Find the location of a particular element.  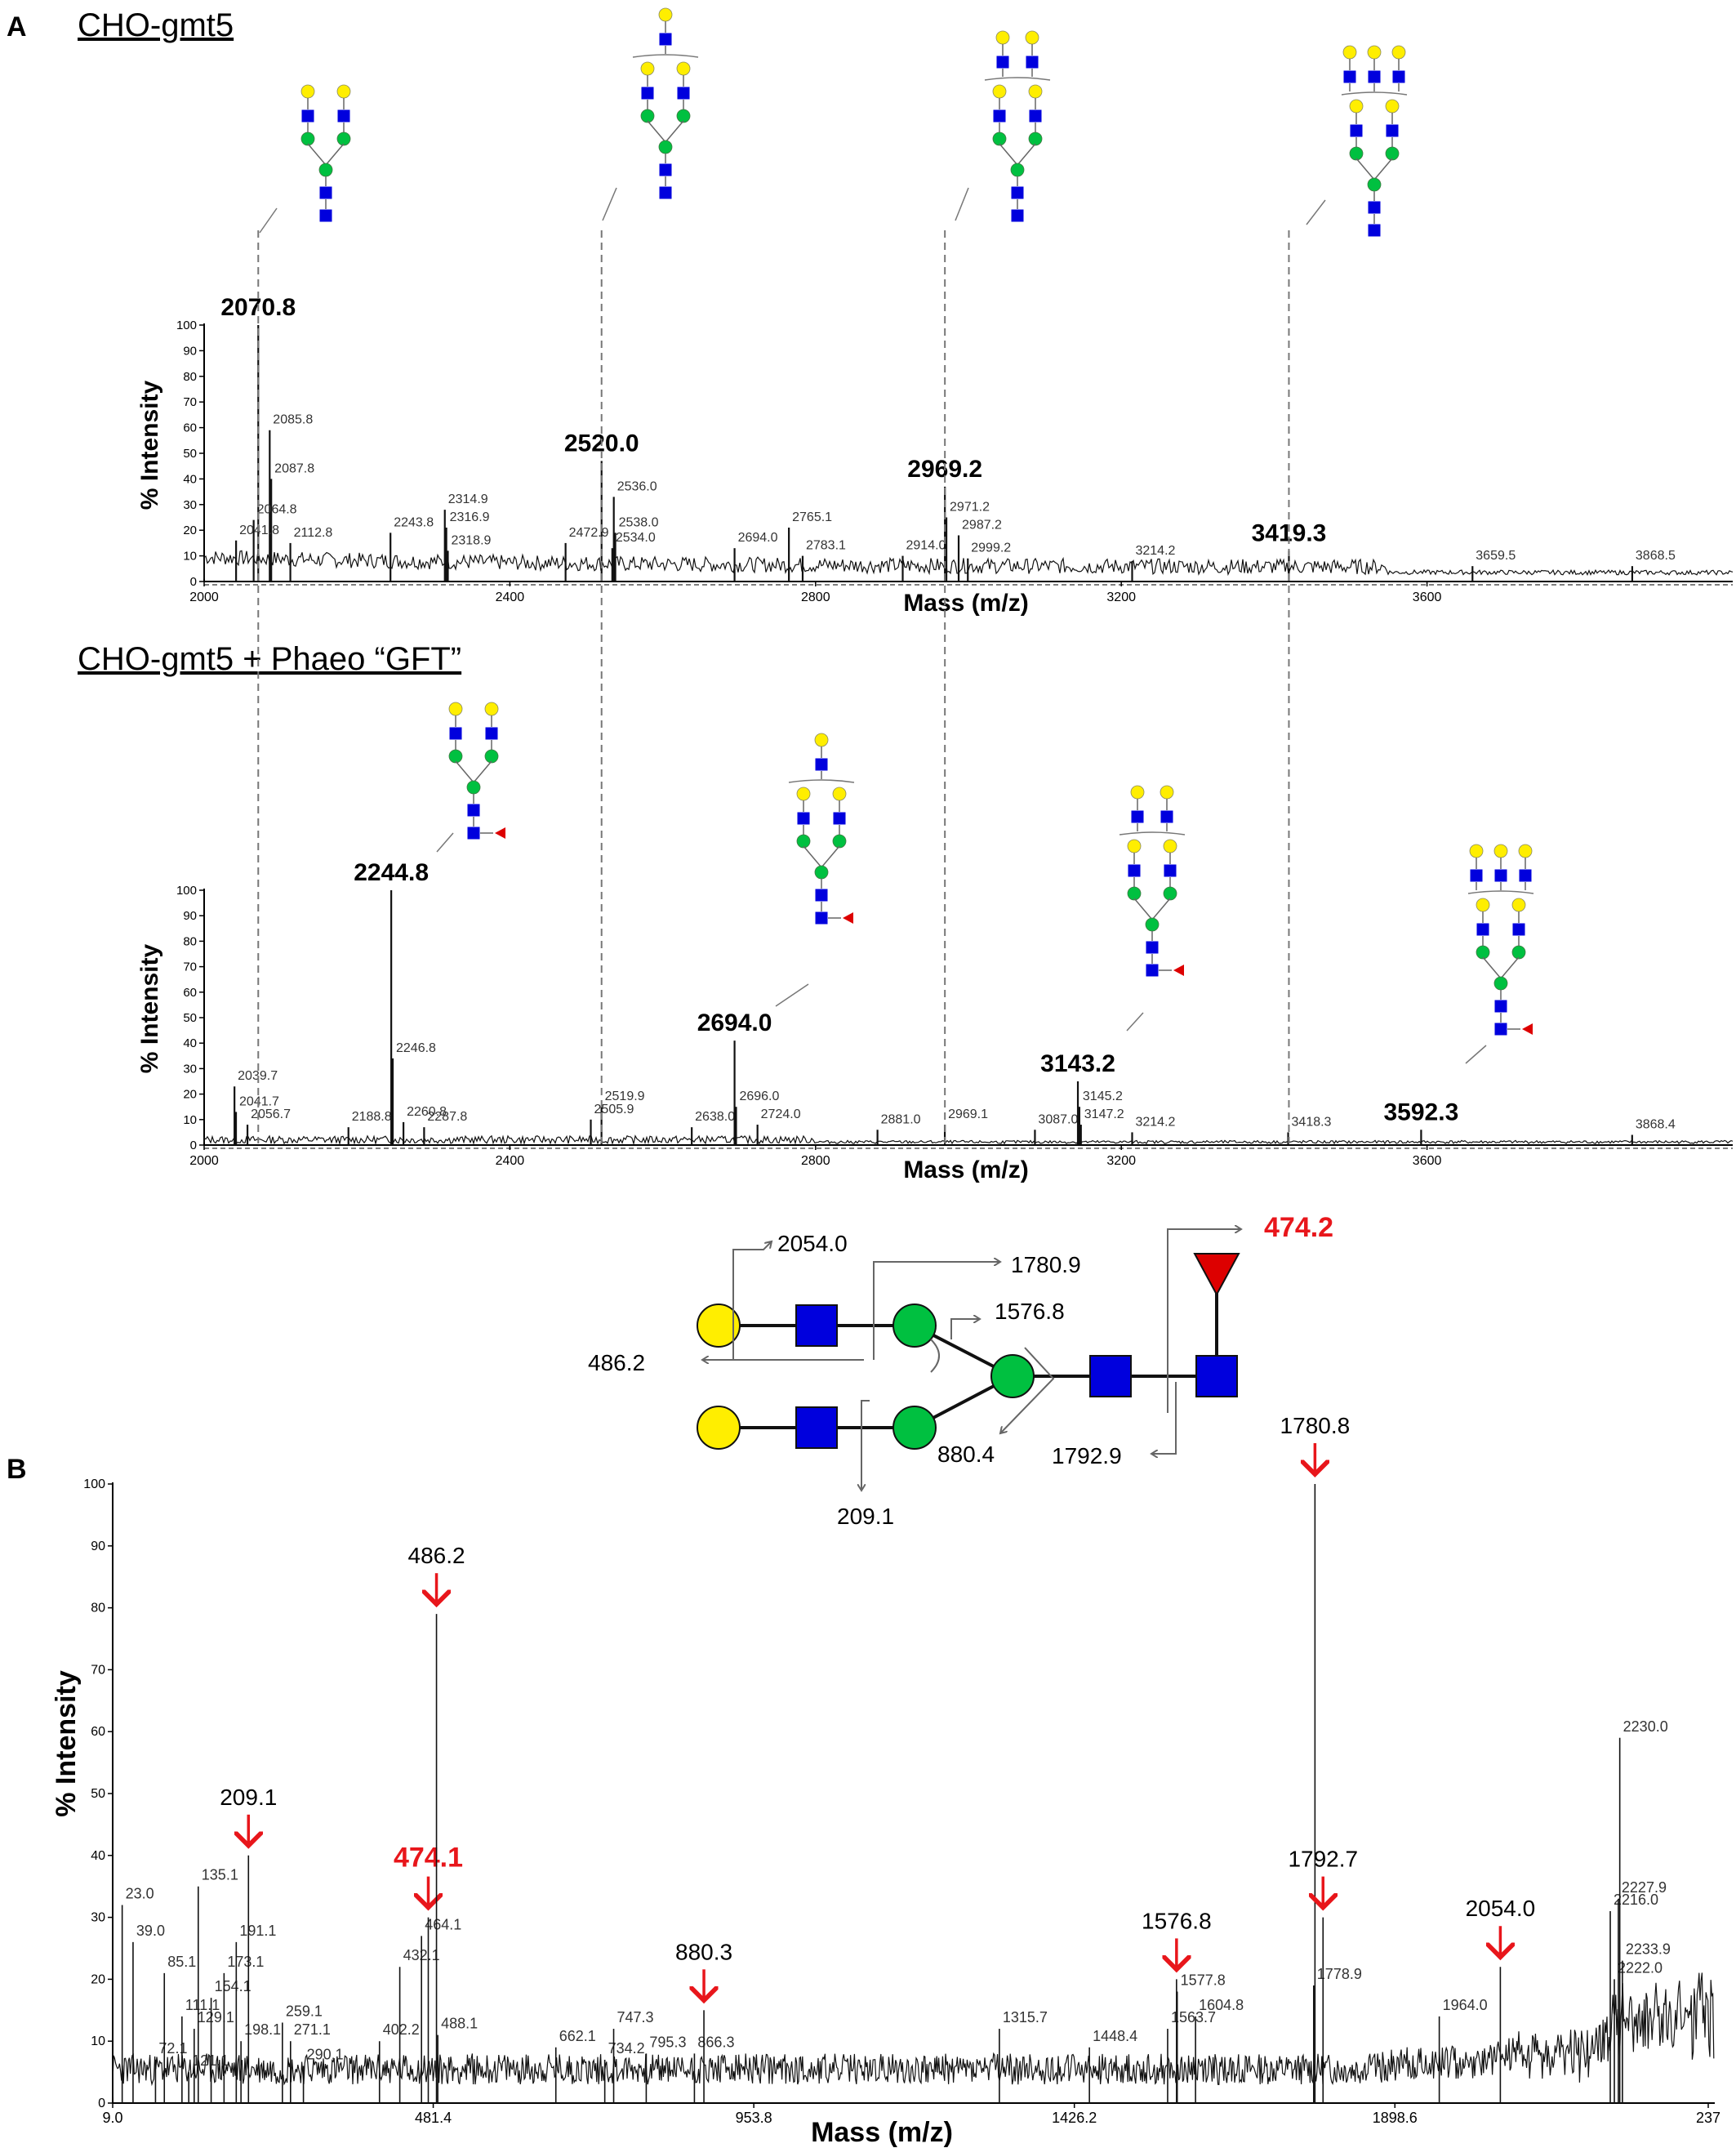

peak-label: 795.3 is located at coordinates (667, 2042).